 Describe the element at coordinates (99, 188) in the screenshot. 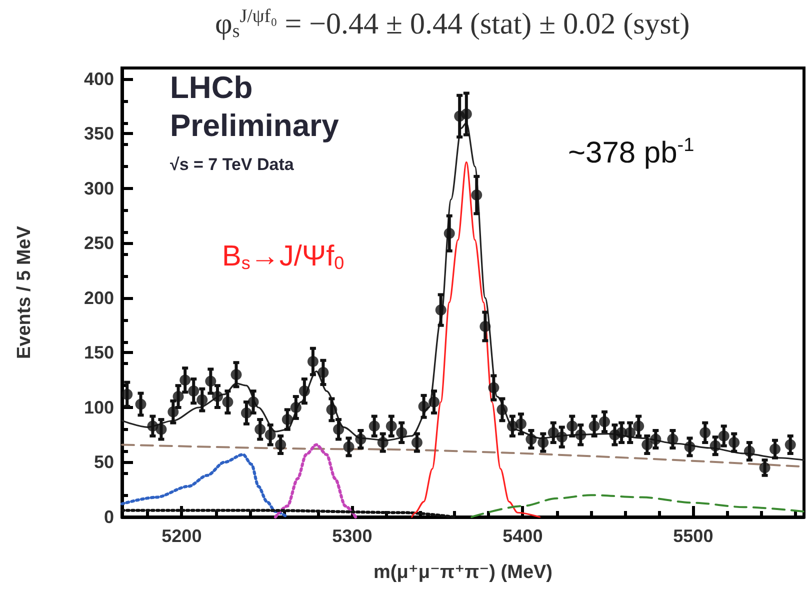

I see `y-tick-label: 300` at that location.